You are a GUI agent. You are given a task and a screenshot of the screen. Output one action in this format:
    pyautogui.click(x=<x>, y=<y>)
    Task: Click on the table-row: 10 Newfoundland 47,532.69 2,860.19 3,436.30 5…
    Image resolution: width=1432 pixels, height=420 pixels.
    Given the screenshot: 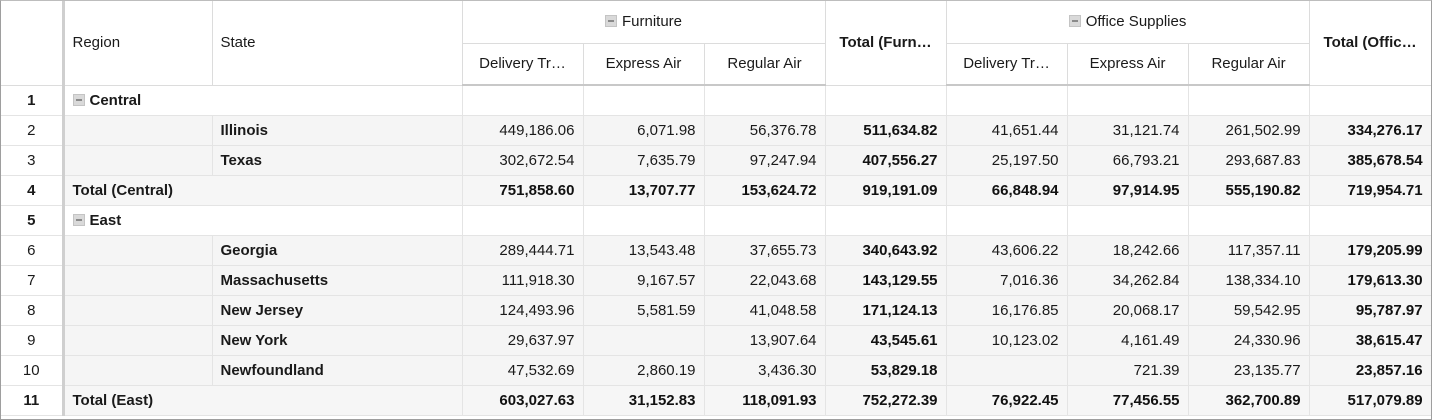 What is the action you would take?
    pyautogui.click(x=716, y=370)
    